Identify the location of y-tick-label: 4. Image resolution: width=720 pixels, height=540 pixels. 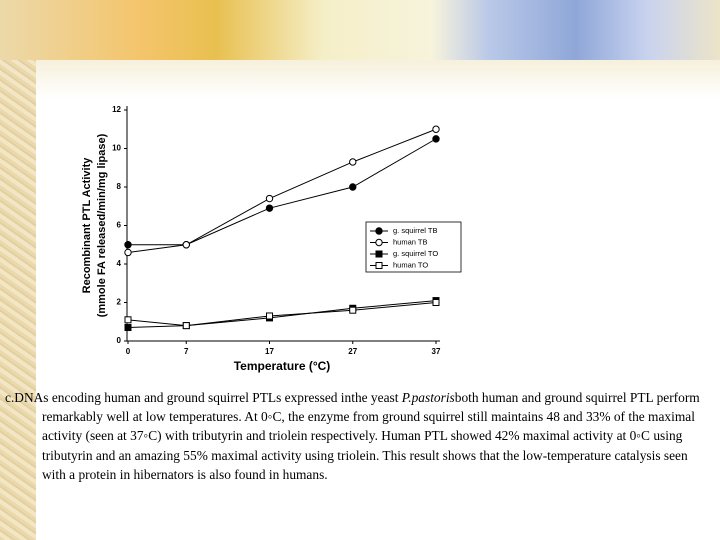
(119, 263).